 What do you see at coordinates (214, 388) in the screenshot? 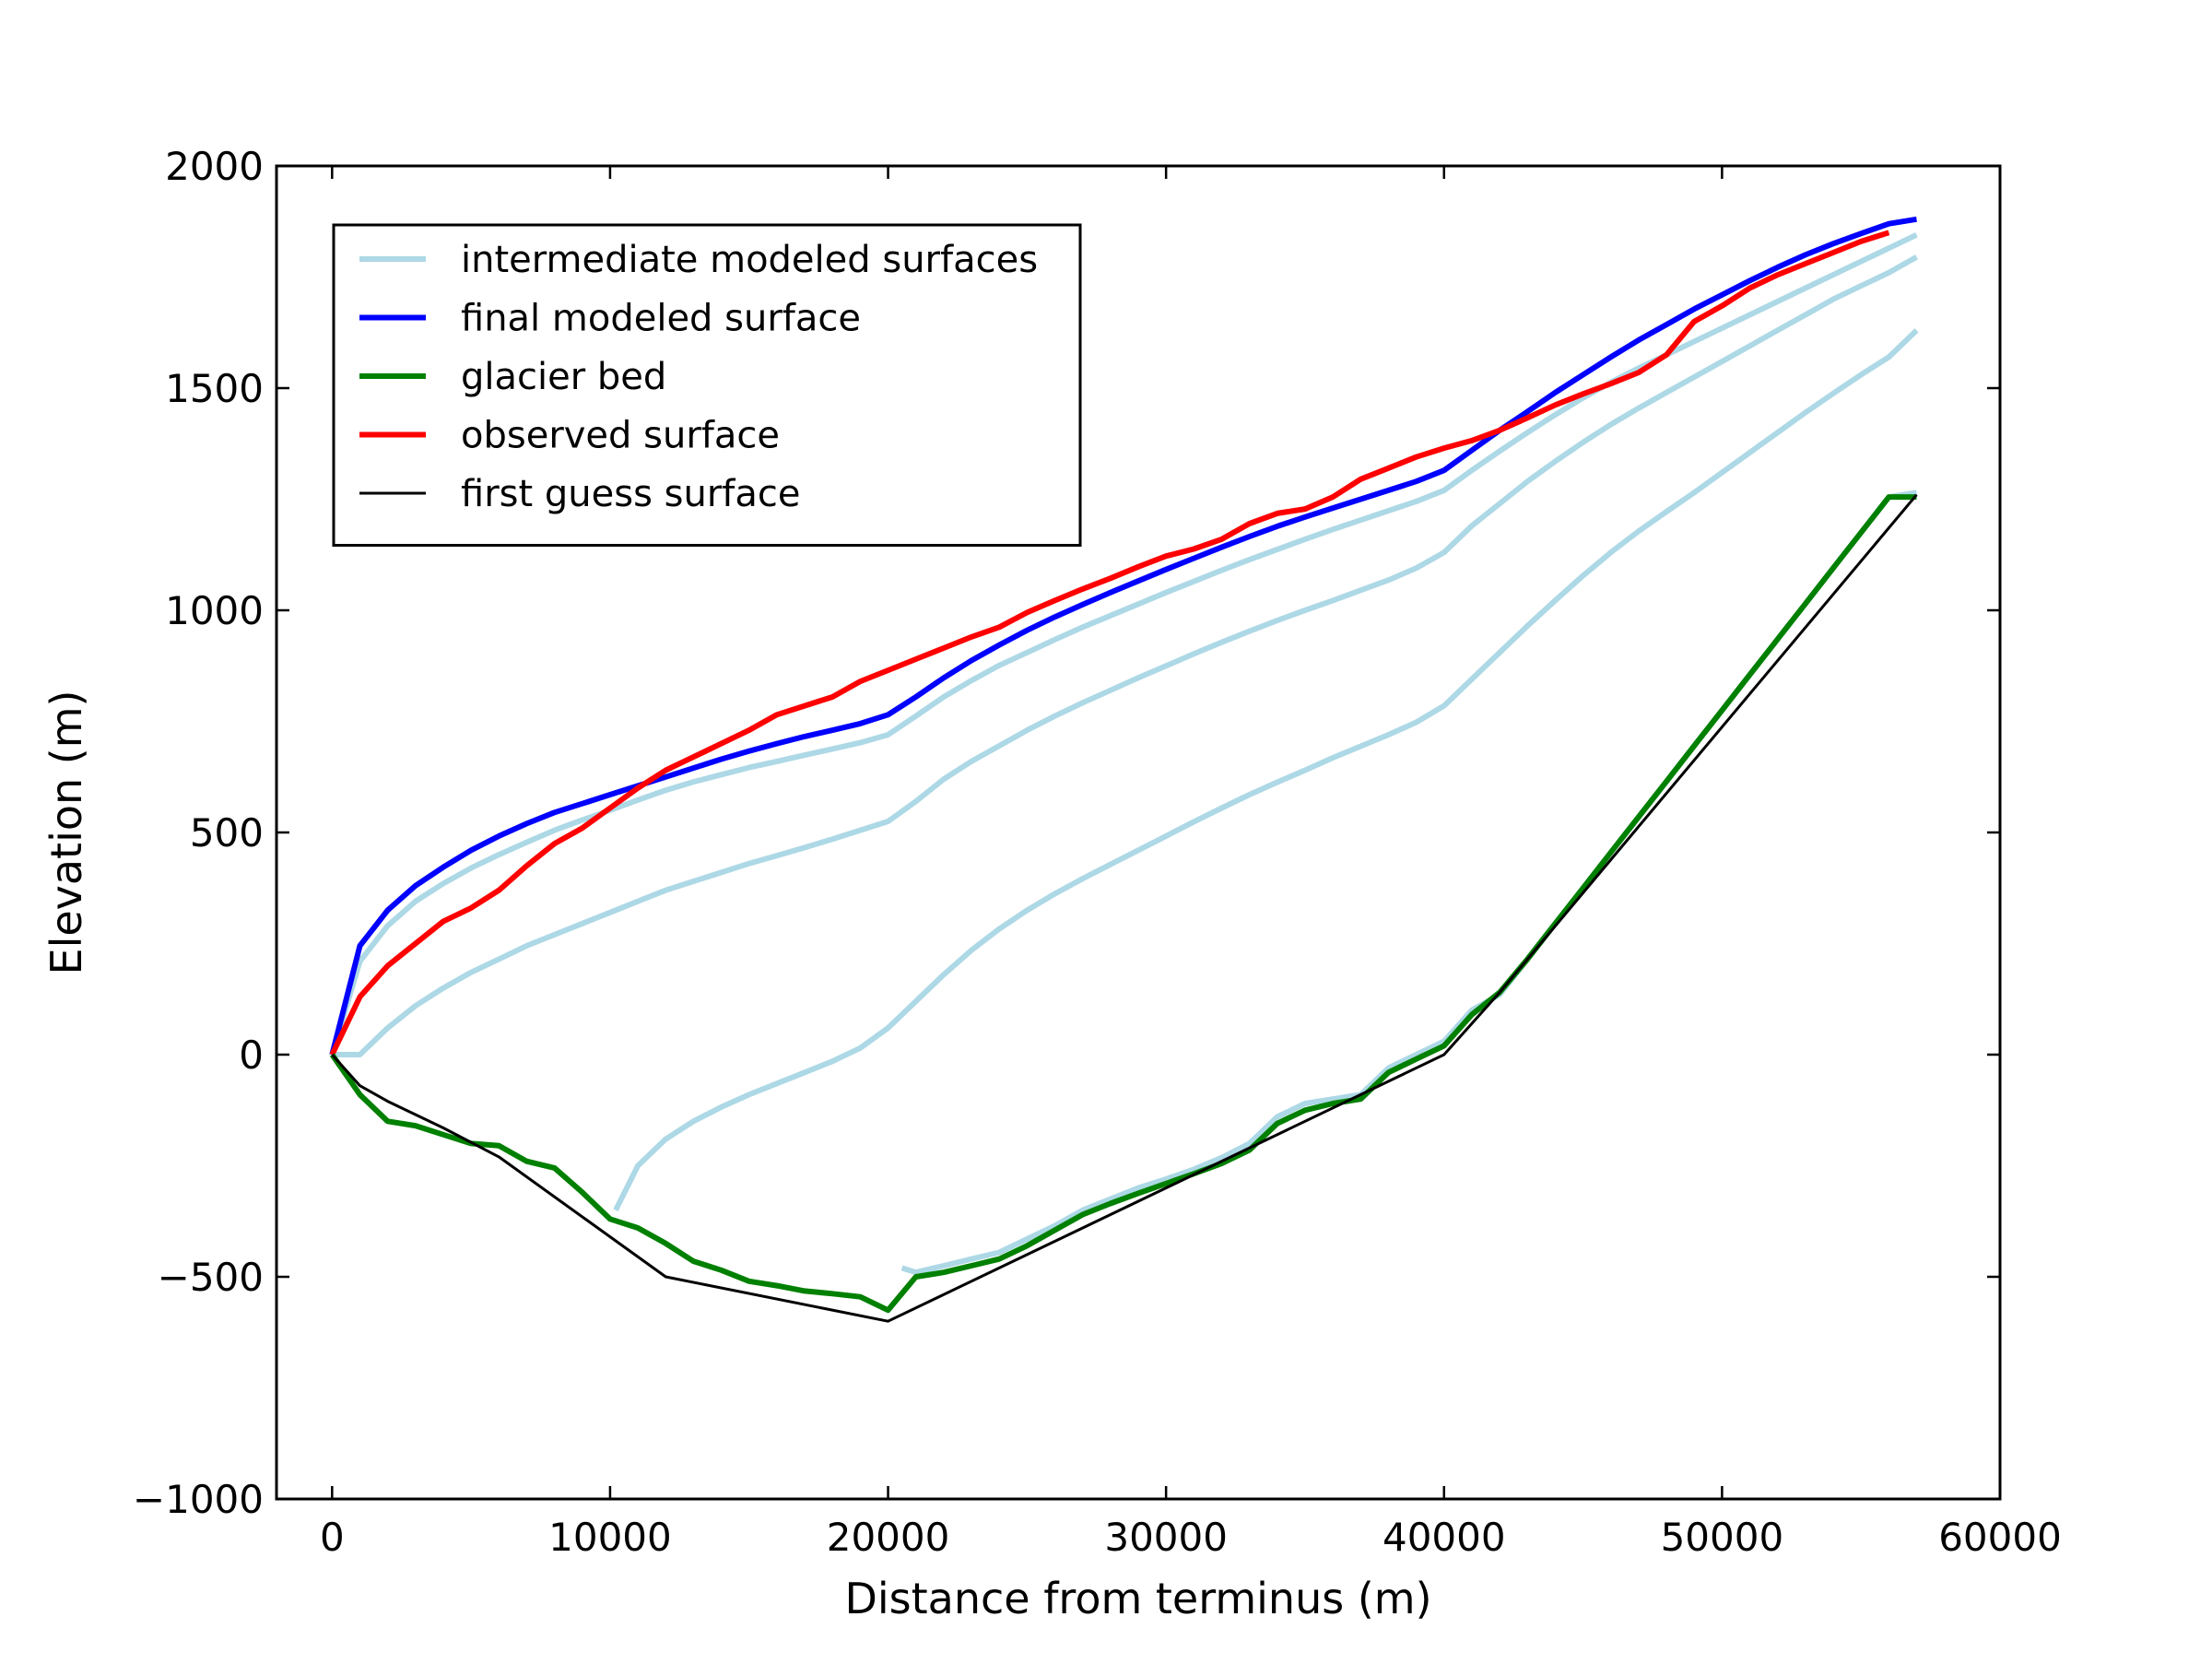
I see `y-tick-label: 1500` at bounding box center [214, 388].